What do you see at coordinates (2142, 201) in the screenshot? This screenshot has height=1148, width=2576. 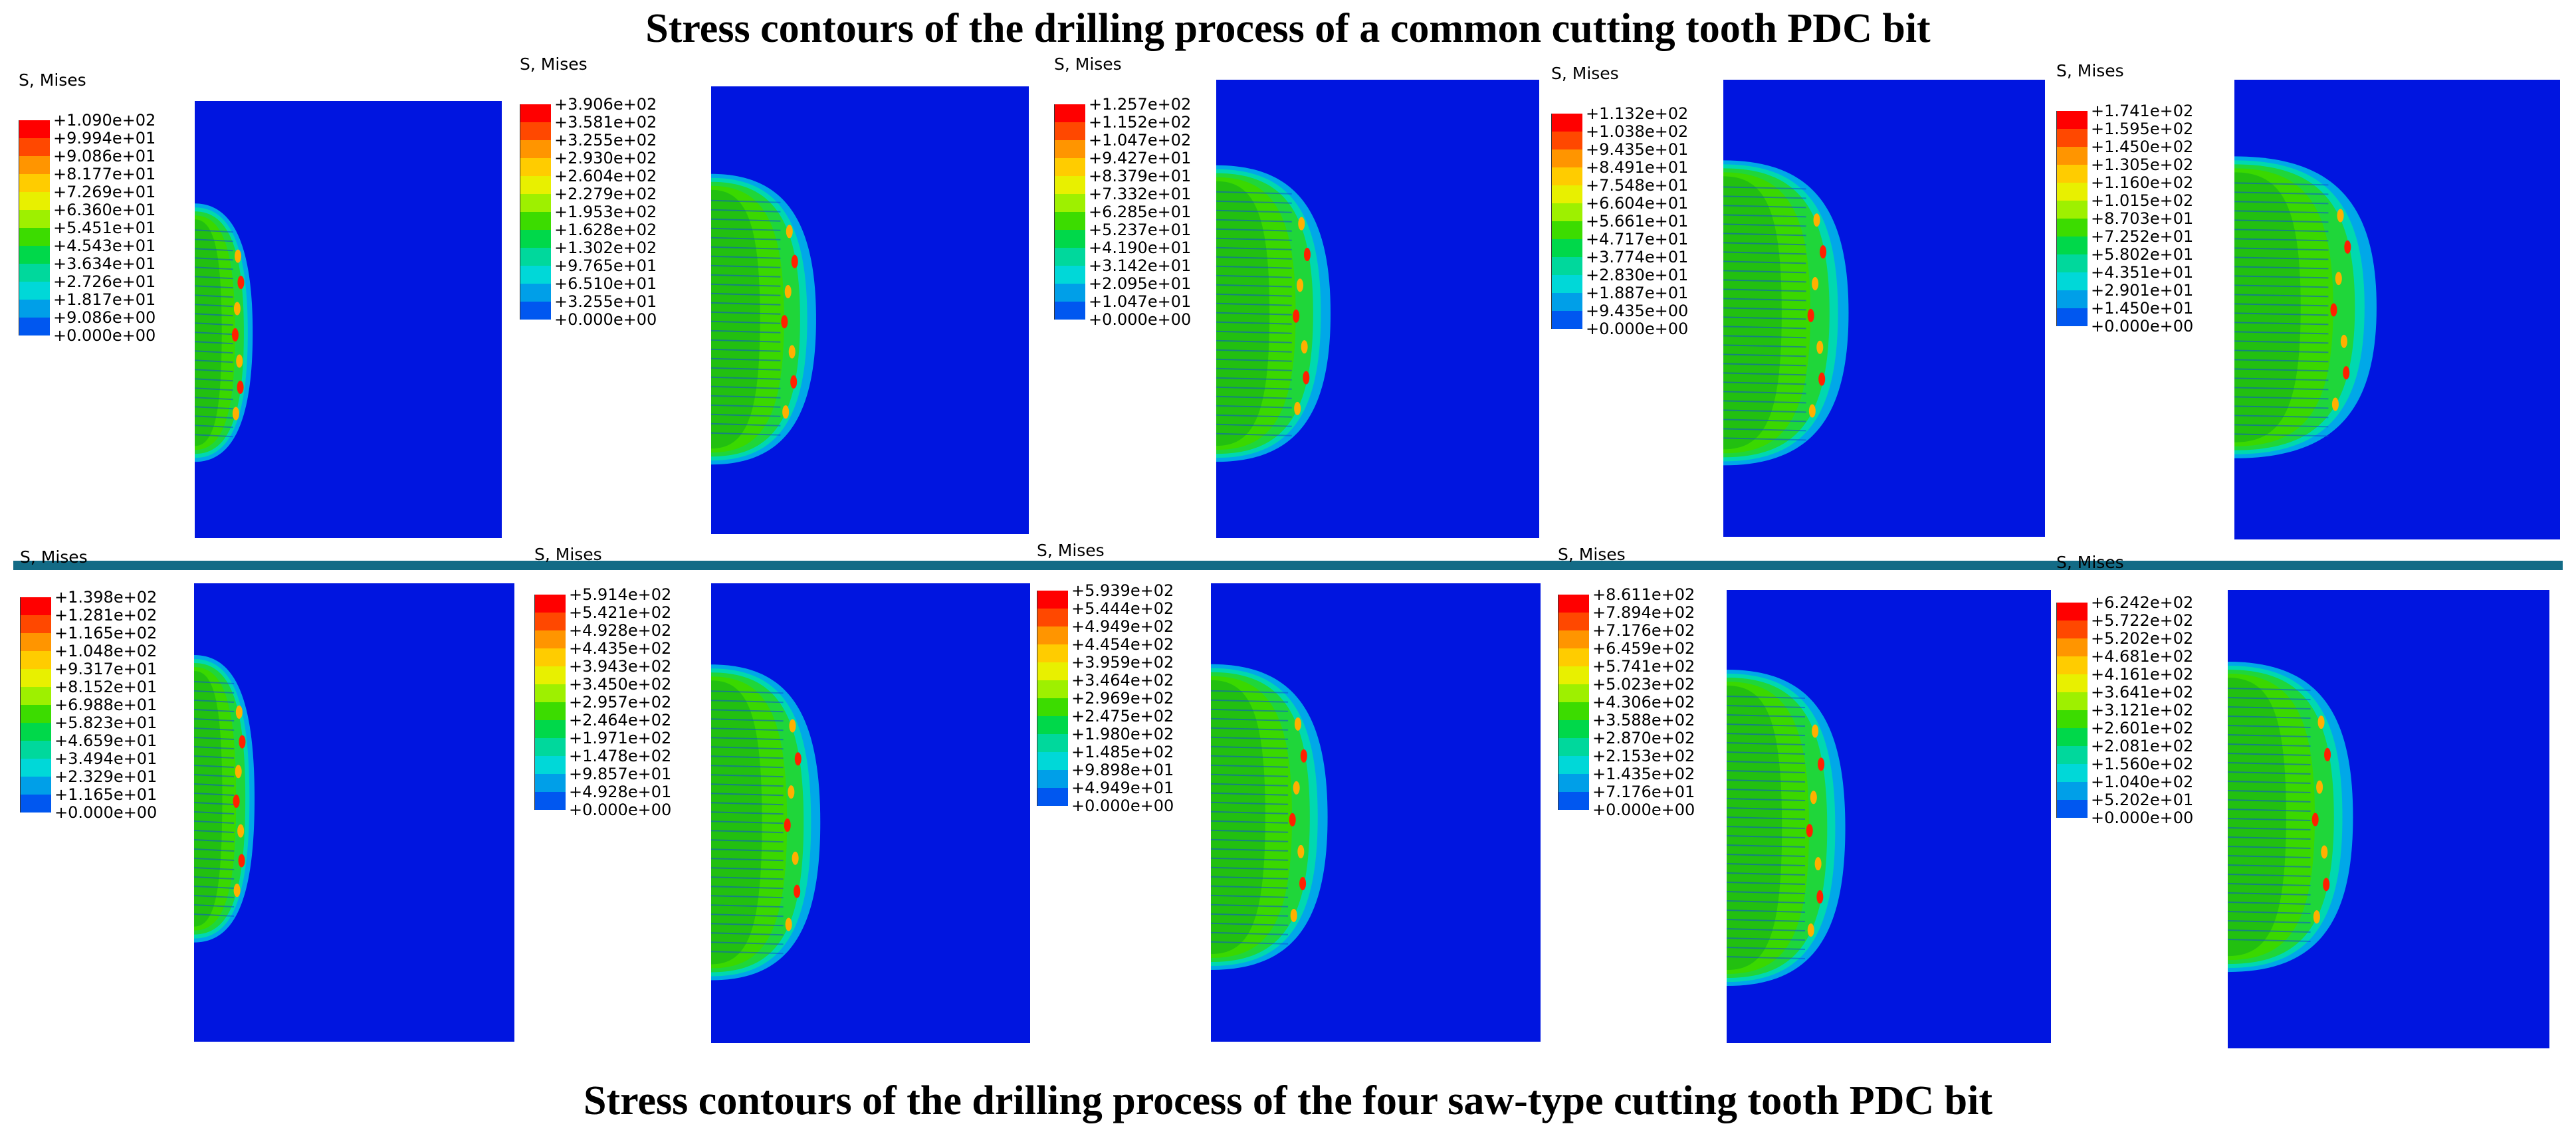 I see `legend-value: +1.015e+02` at bounding box center [2142, 201].